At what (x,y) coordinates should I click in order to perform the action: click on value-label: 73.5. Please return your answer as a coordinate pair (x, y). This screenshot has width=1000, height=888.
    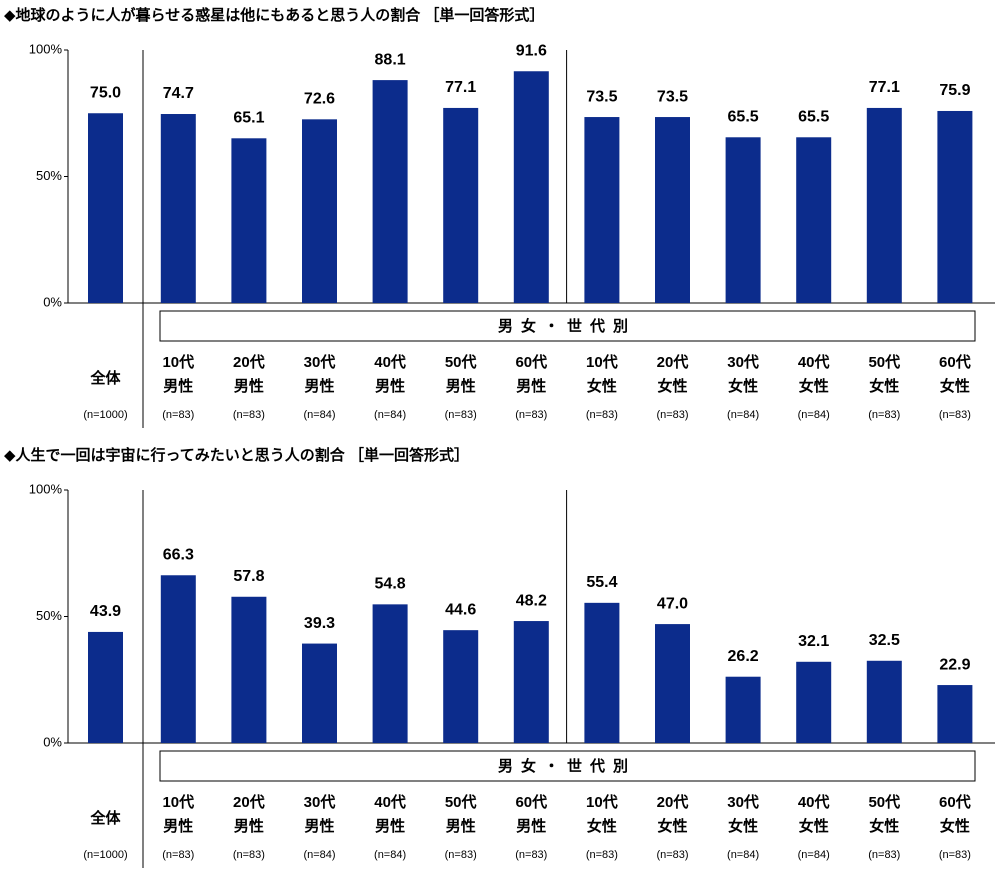
    Looking at the image, I should click on (672, 96).